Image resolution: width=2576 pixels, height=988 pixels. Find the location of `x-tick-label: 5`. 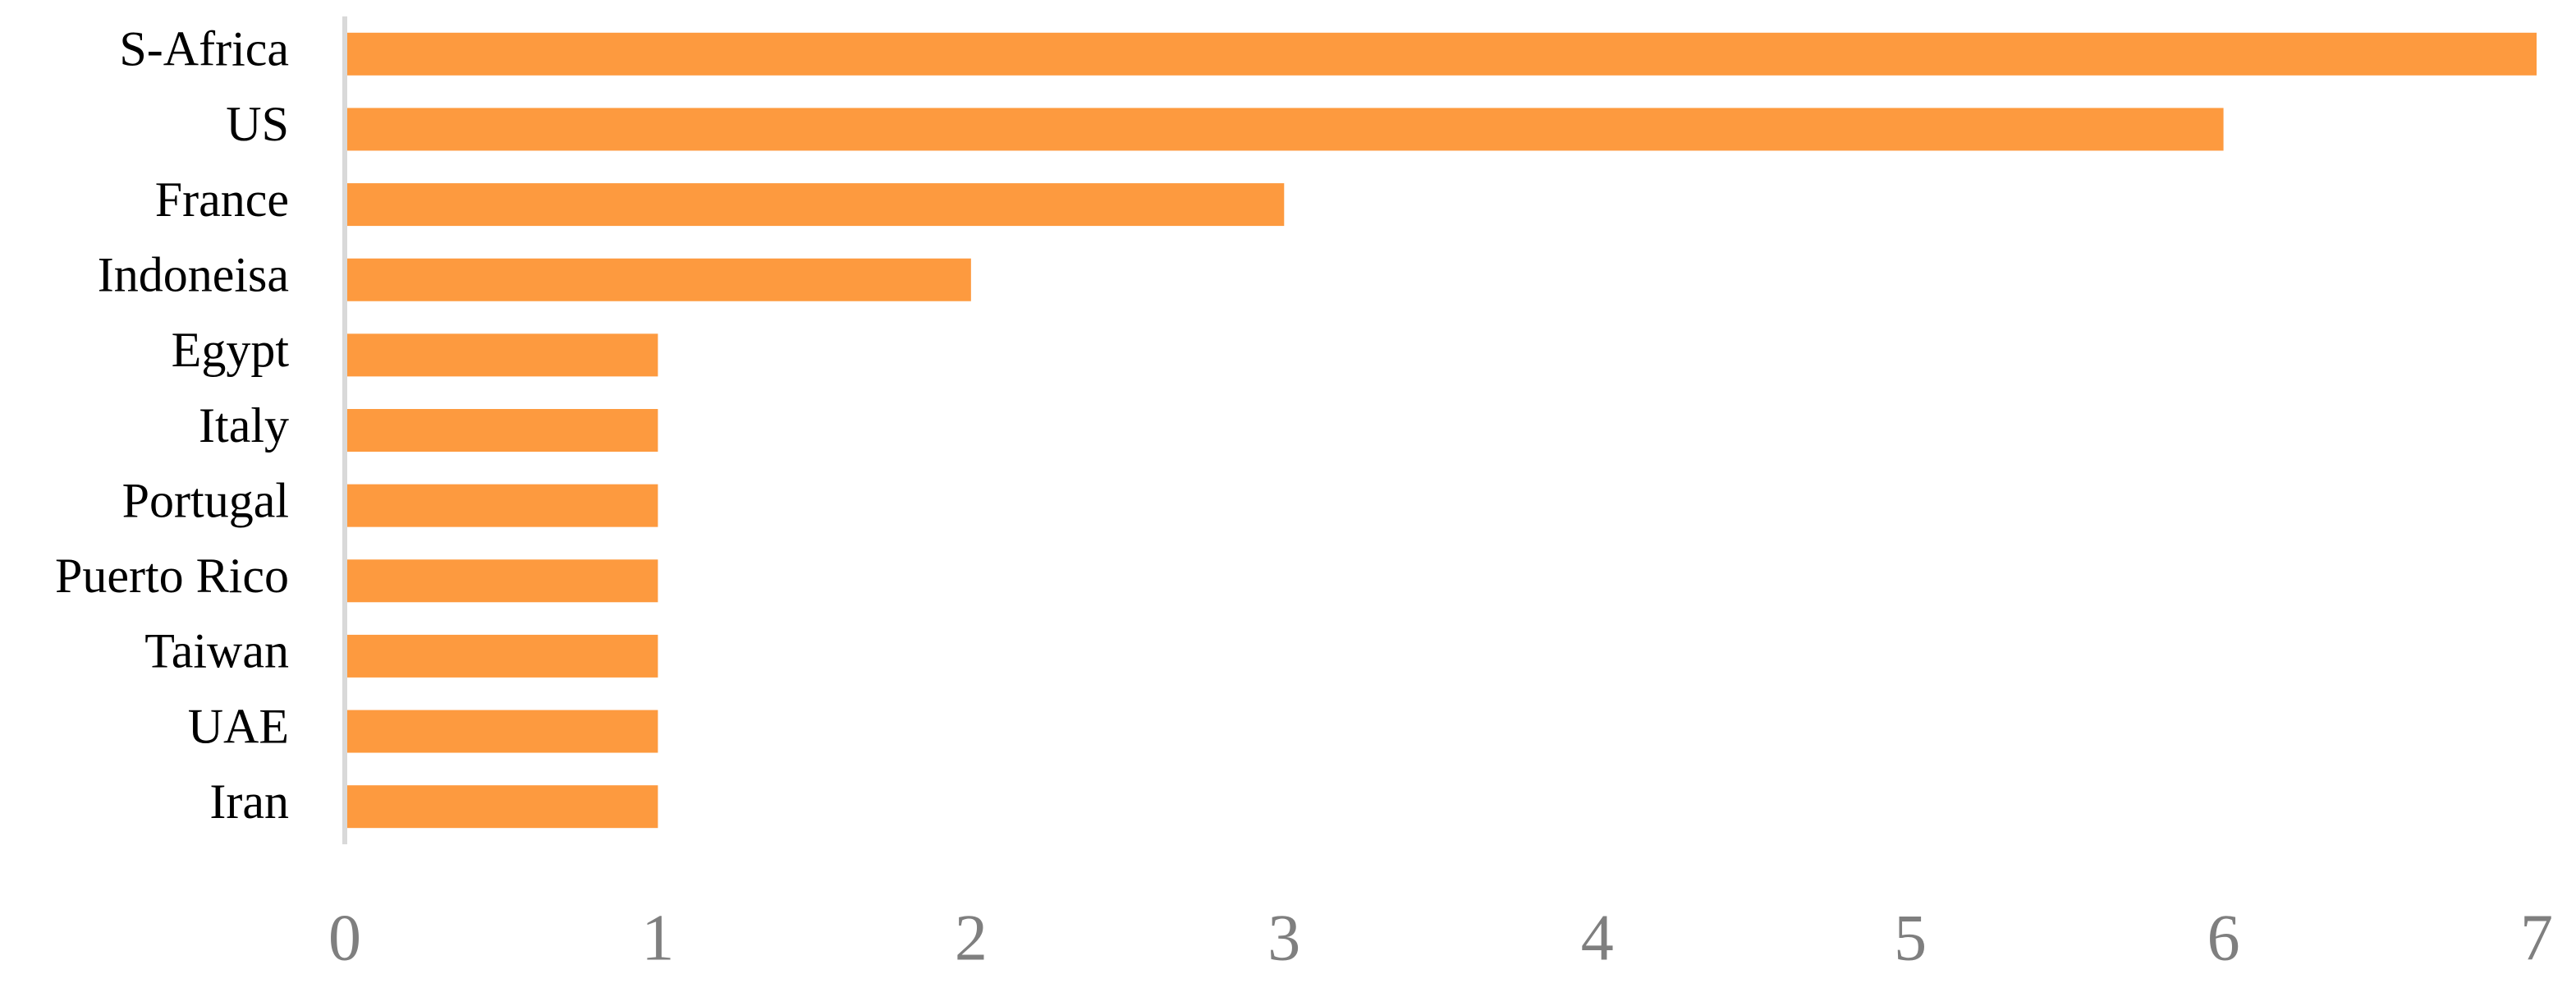

x-tick-label: 5 is located at coordinates (1910, 938).